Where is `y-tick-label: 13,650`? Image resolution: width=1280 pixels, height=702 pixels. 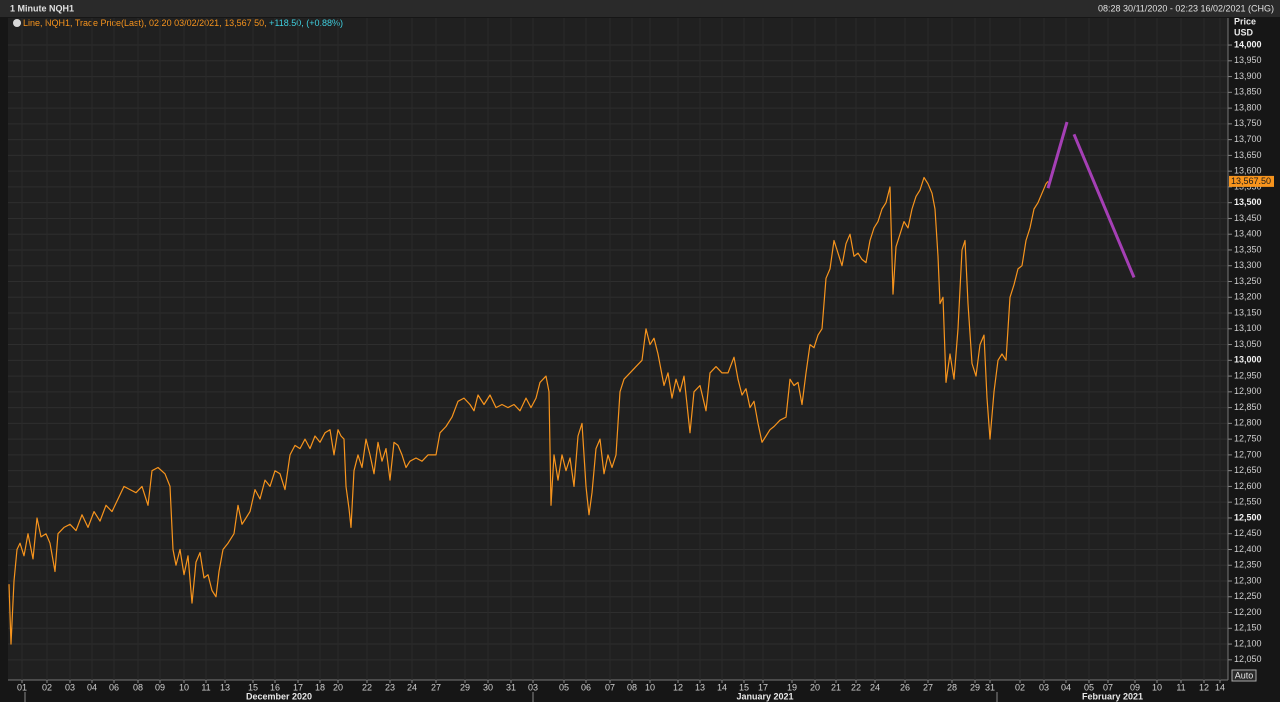
y-tick-label: 13,650 is located at coordinates (1248, 155).